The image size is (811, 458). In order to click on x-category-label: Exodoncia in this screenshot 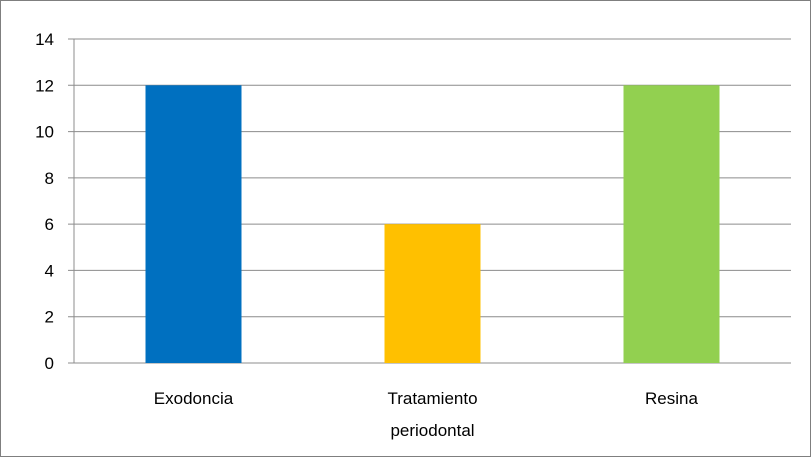, I will do `click(194, 398)`.